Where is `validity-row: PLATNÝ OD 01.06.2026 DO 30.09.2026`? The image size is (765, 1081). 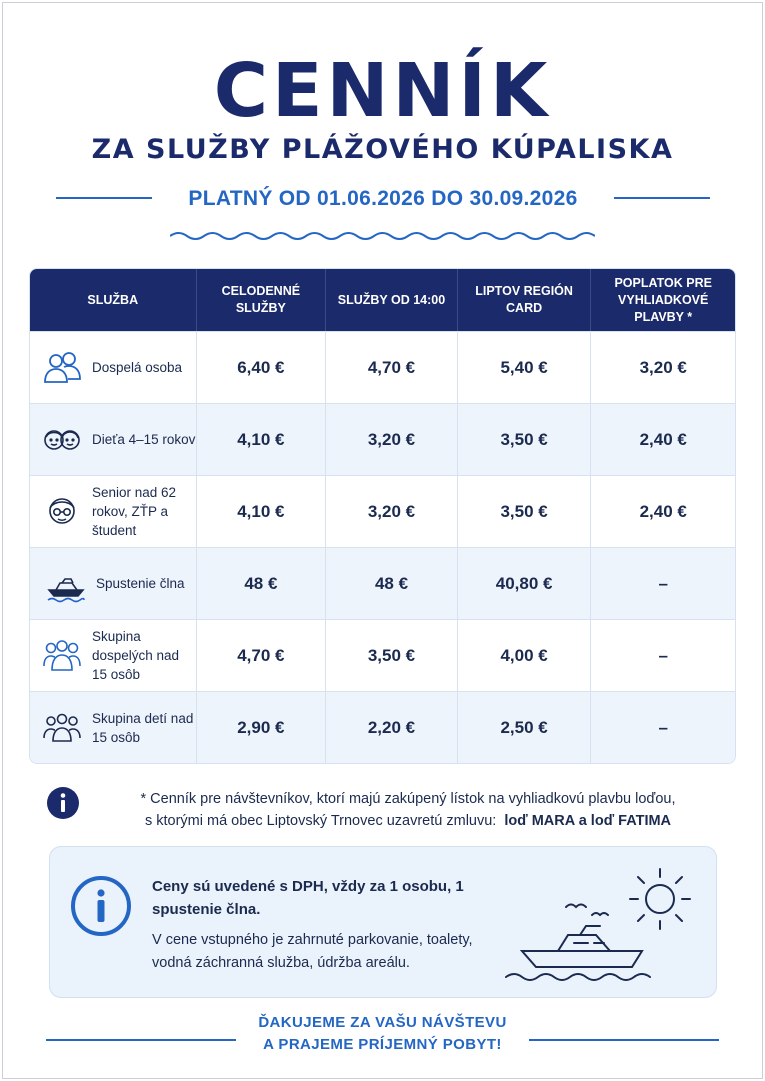 validity-row: PLATNÝ OD 01.06.2026 DO 30.09.2026 is located at coordinates (383, 199).